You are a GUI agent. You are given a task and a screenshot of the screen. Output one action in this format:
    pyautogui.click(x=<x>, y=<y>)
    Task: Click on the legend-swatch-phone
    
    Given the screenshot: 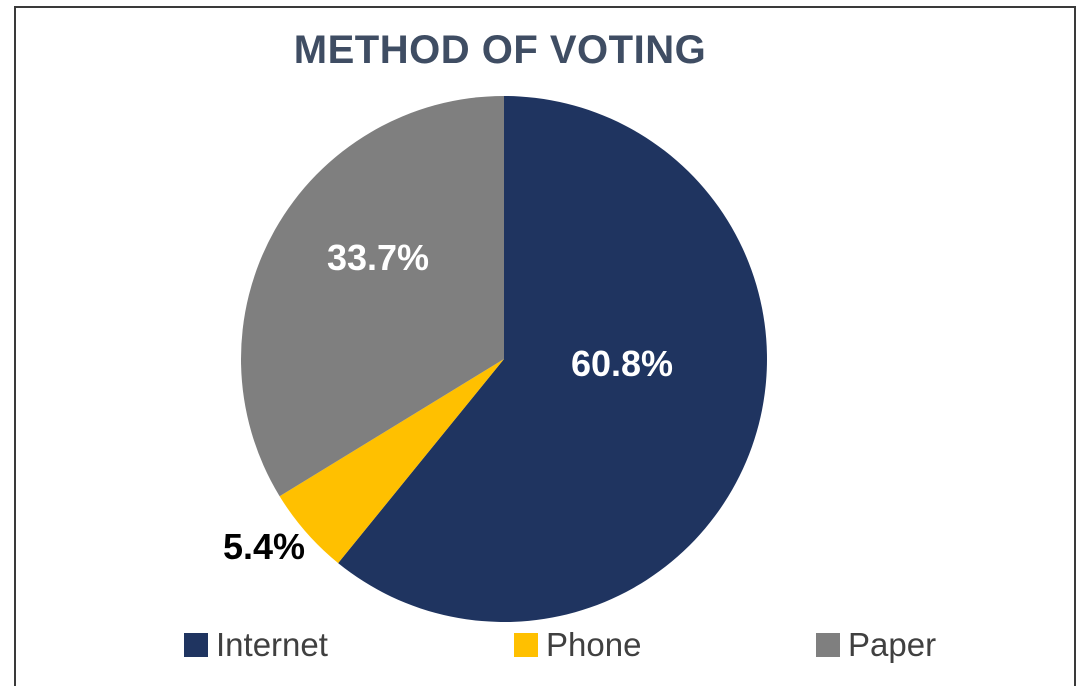 What is the action you would take?
    pyautogui.click(x=526, y=645)
    